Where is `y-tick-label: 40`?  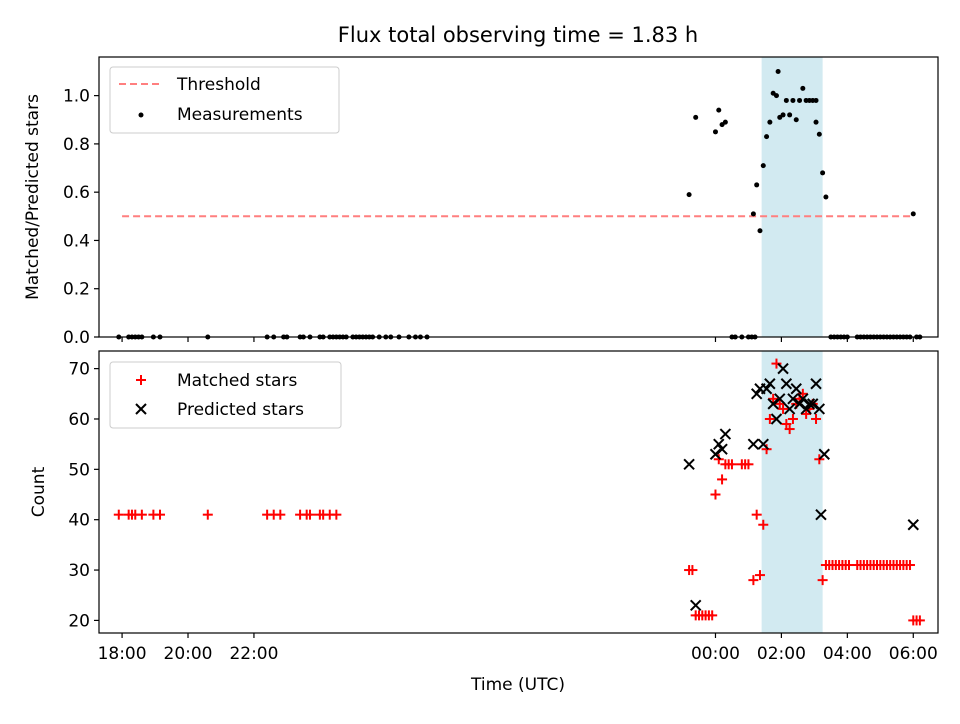 y-tick-label: 40 is located at coordinates (79, 521).